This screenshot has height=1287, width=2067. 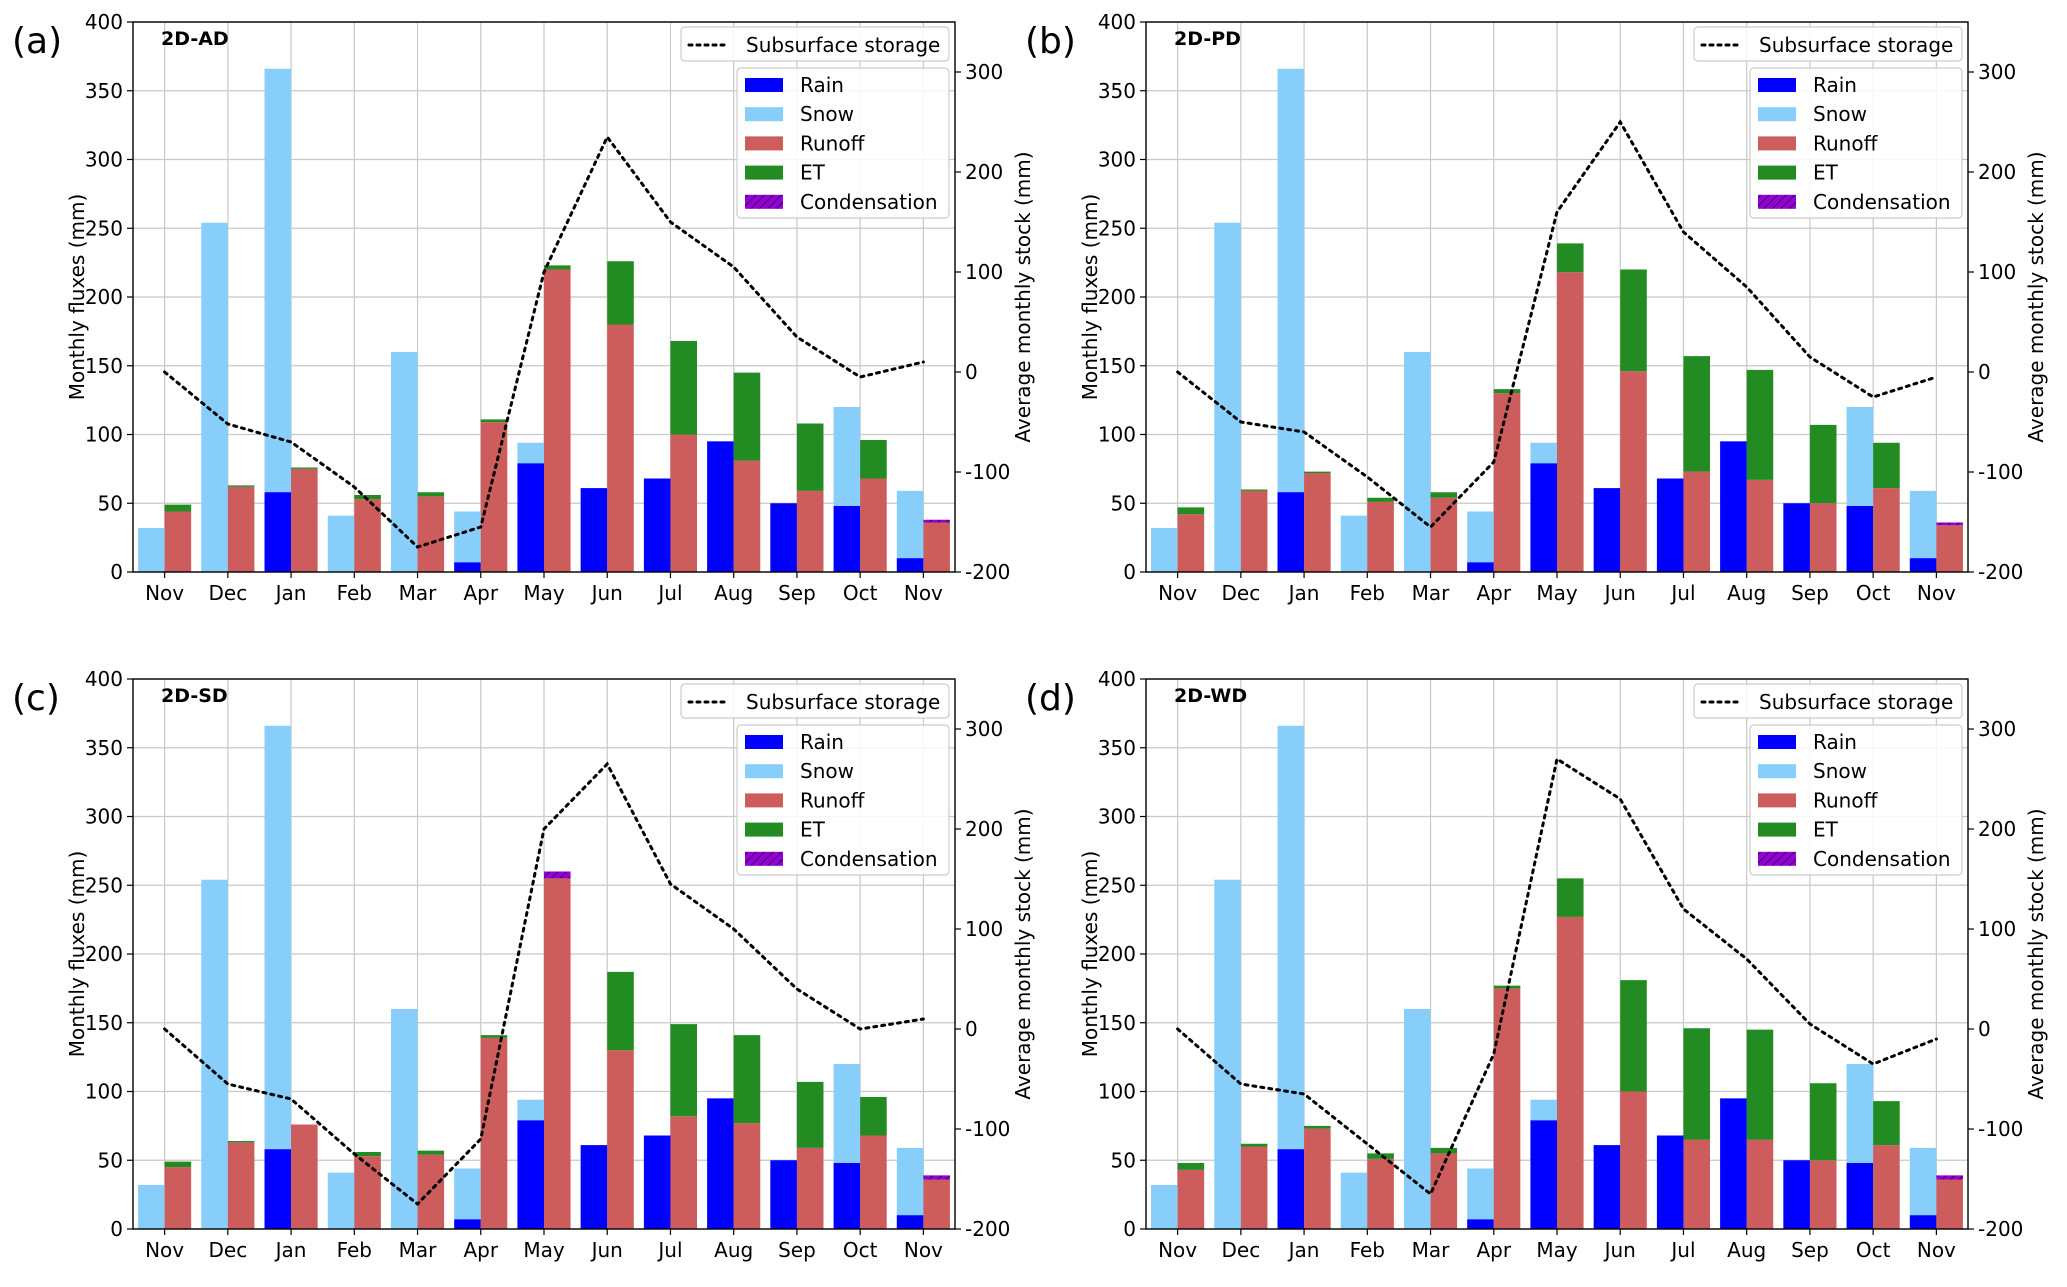 I want to click on ytick-label: 100, so click(x=104, y=1092).